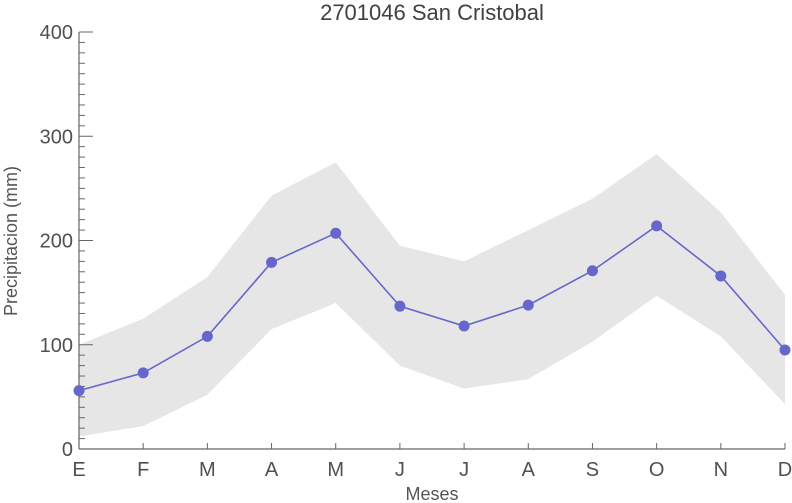  What do you see at coordinates (432, 12) in the screenshot?
I see `chart-title: 2701046 San Cristobal` at bounding box center [432, 12].